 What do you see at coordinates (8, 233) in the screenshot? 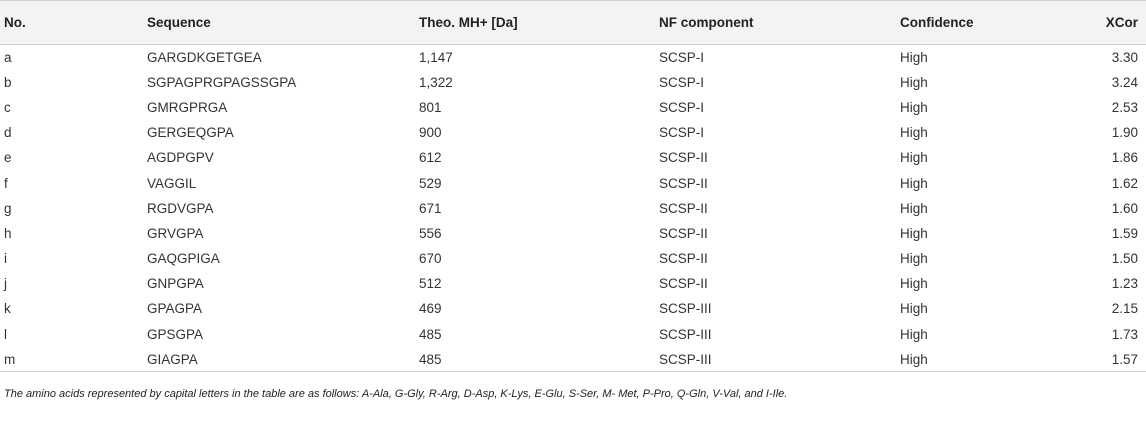
I see `cell-no: h` at bounding box center [8, 233].